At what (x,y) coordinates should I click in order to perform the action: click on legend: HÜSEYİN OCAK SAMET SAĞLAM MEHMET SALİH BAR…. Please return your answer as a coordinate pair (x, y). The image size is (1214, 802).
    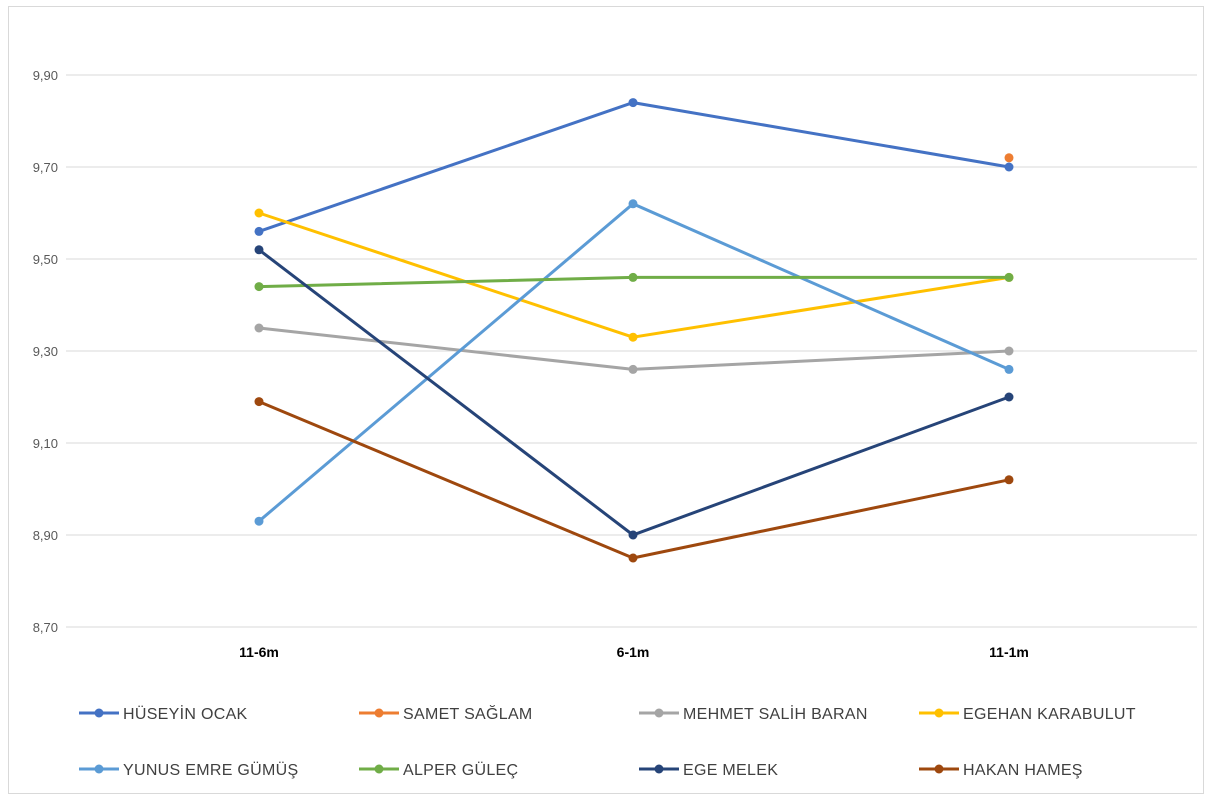
    Looking at the image, I should click on (607, 741).